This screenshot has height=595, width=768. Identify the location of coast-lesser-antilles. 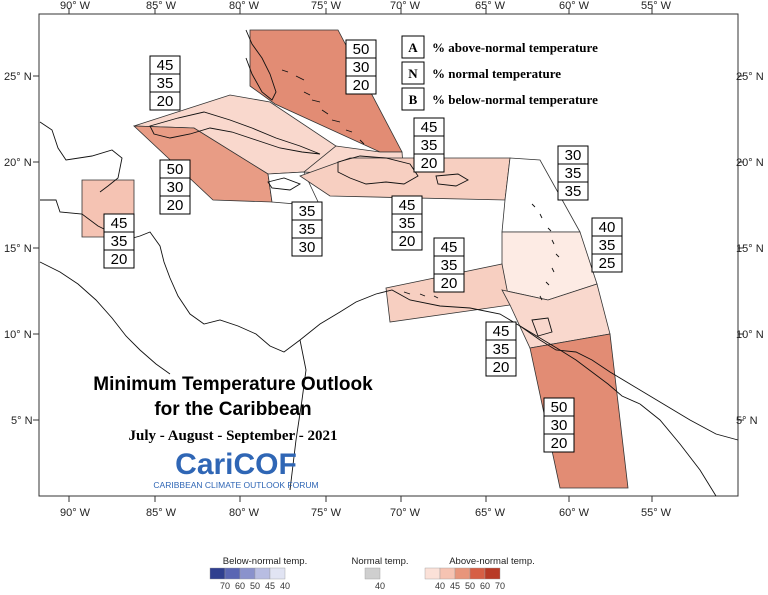
(545, 252).